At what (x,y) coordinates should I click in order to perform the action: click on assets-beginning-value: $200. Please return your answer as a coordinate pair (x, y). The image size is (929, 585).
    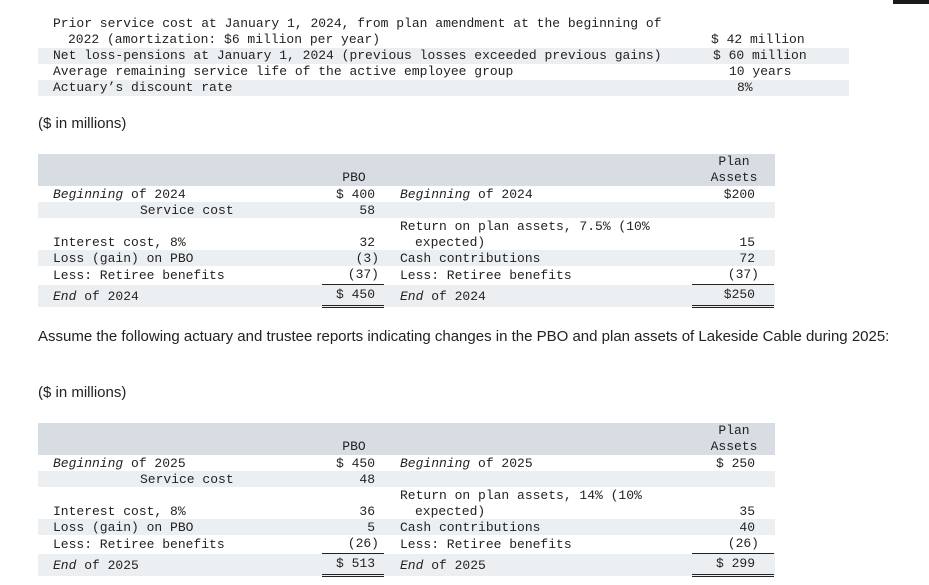
    Looking at the image, I should click on (739, 194).